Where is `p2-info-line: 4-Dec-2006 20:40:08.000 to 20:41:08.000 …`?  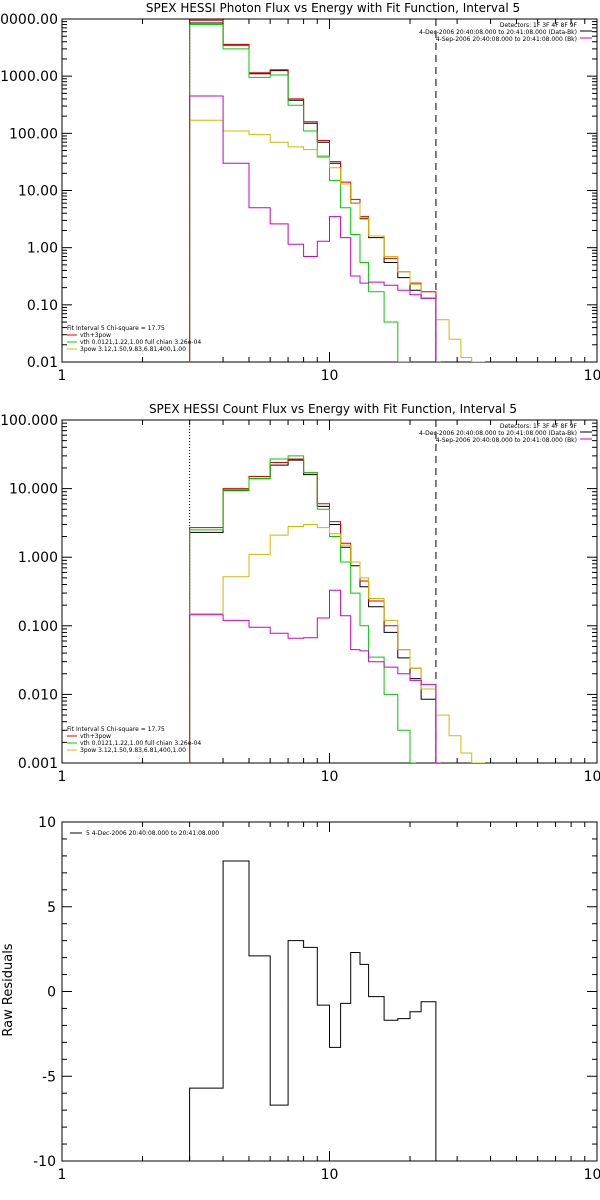 p2-info-line: 4-Dec-2006 20:40:08.000 to 20:41:08.000 … is located at coordinates (498, 433).